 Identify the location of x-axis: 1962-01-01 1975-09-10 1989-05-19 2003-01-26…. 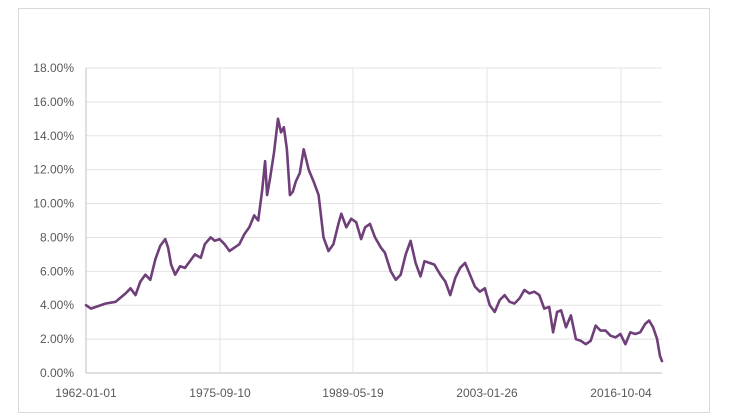
(353, 393).